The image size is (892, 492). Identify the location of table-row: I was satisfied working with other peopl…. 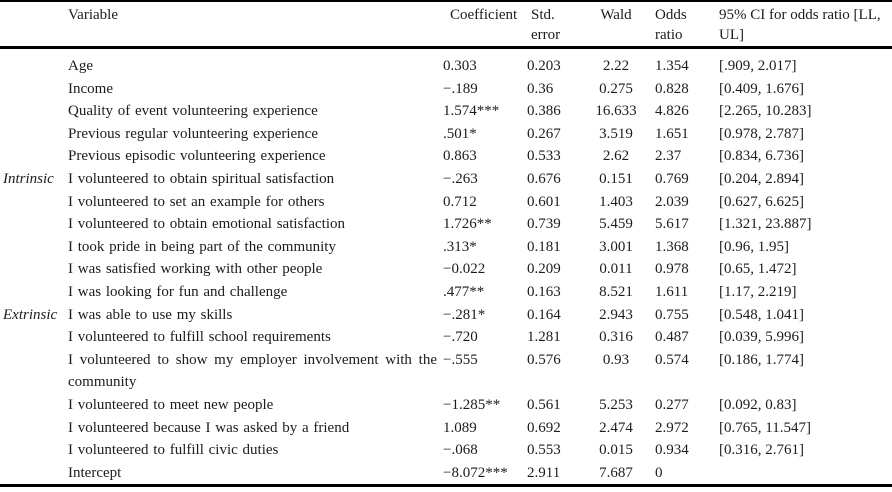
(446, 269).